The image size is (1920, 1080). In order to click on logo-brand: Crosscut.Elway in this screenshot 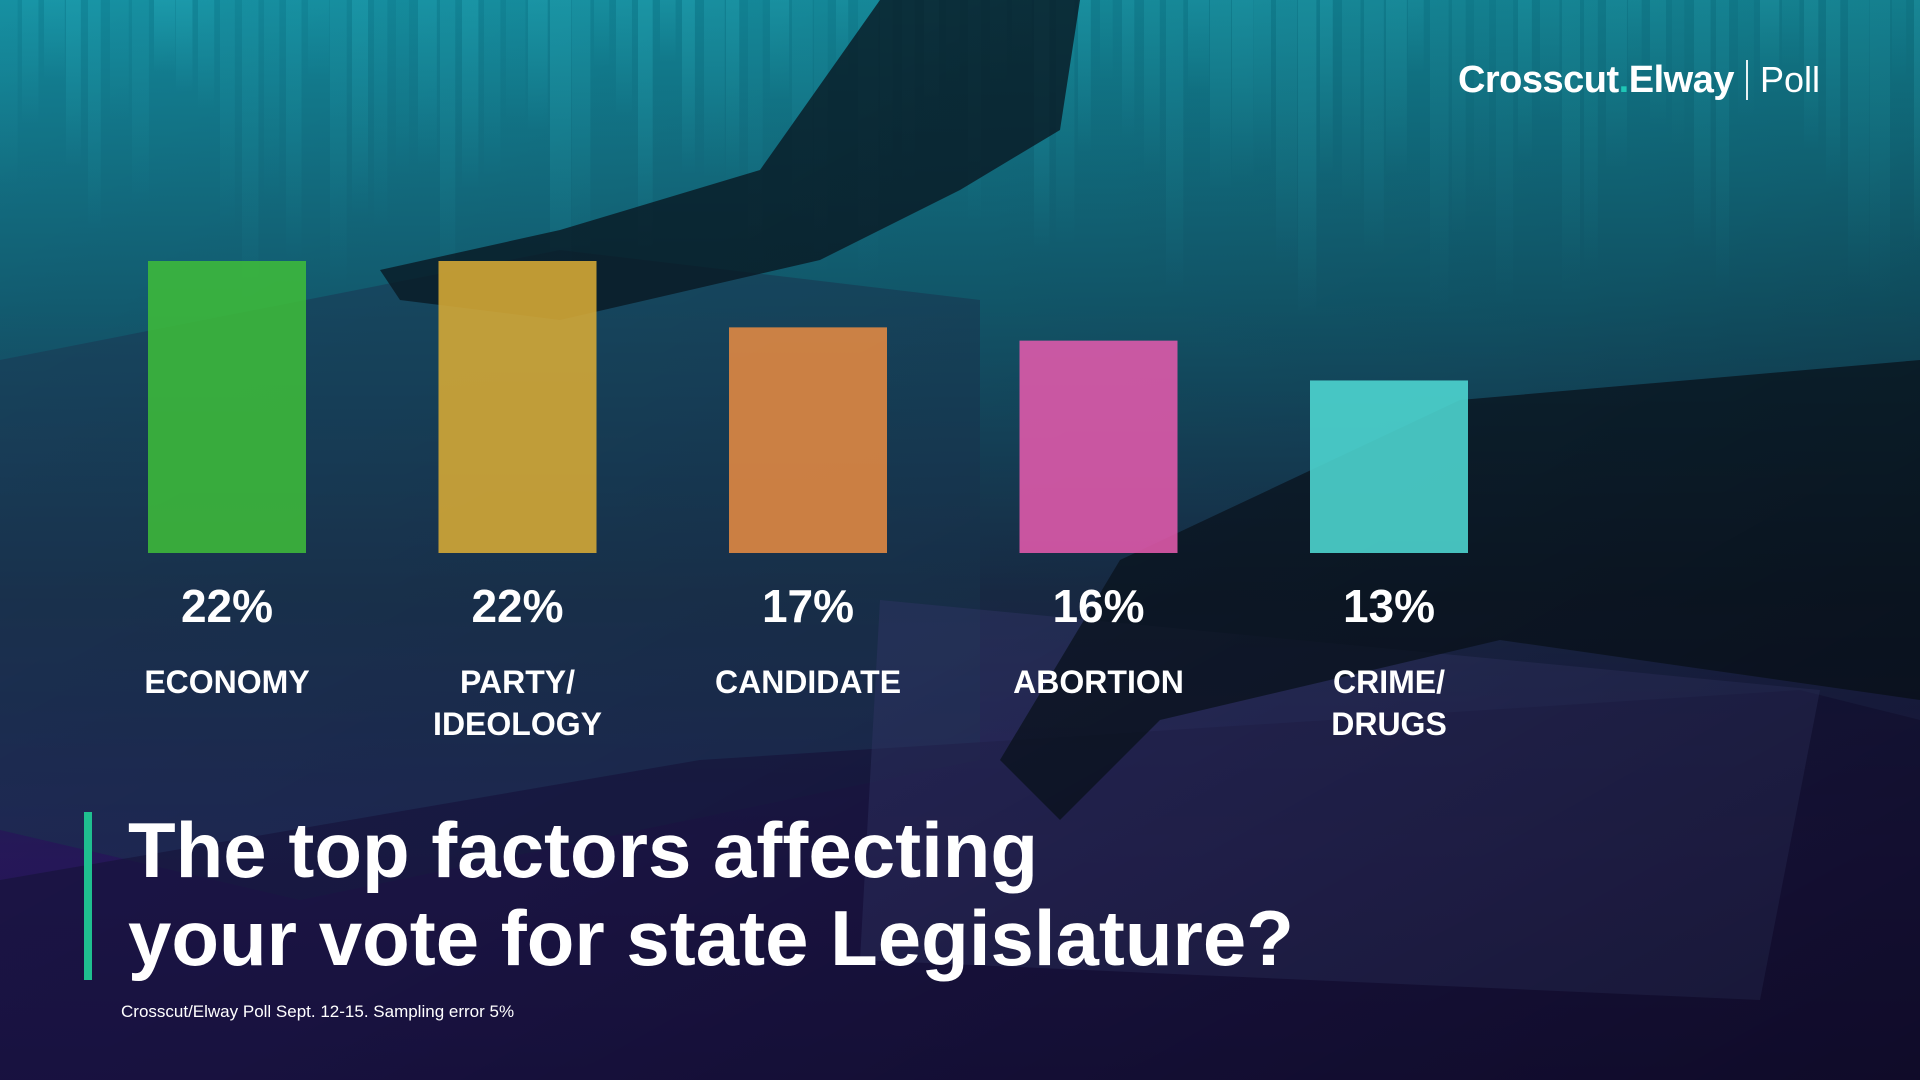, I will do `click(1596, 79)`.